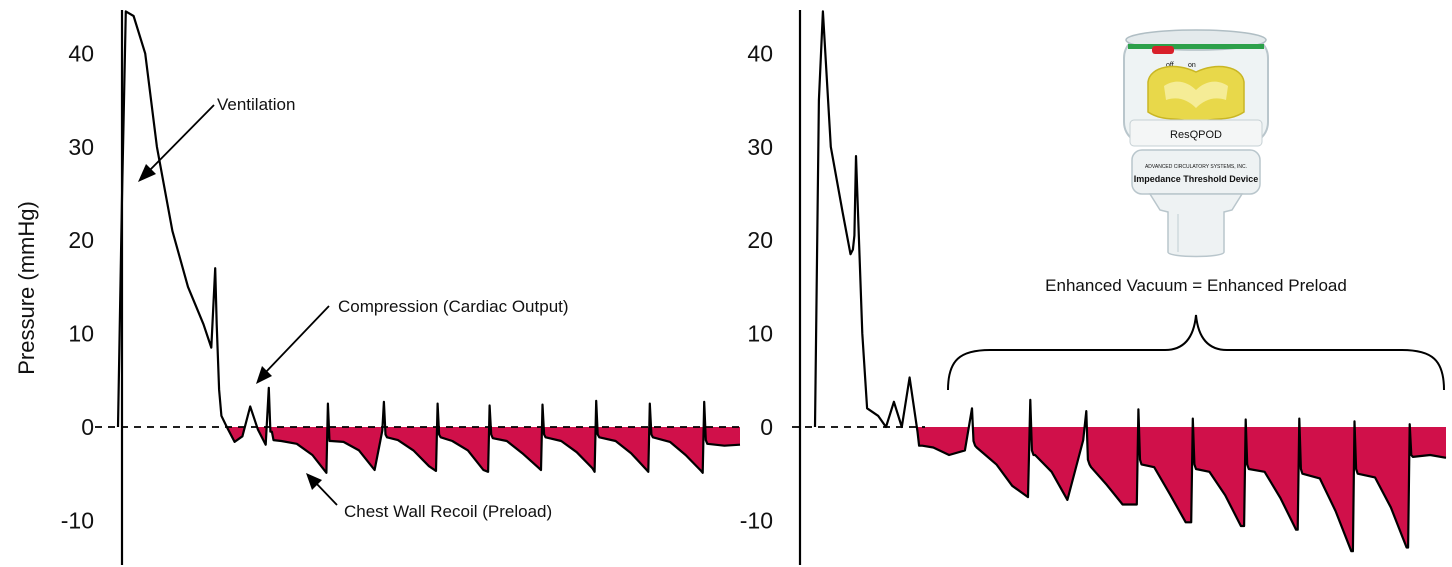  What do you see at coordinates (326, 493) in the screenshot?
I see `recoil-arrow` at bounding box center [326, 493].